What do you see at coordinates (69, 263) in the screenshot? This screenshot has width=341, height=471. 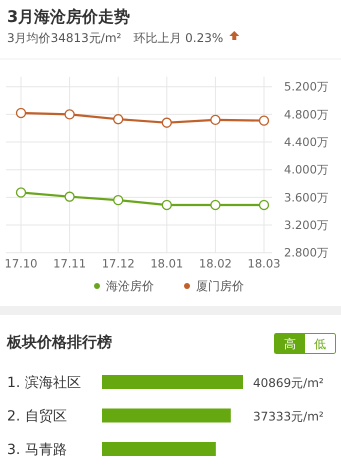 I see `x-tick-label: 17.11` at bounding box center [69, 263].